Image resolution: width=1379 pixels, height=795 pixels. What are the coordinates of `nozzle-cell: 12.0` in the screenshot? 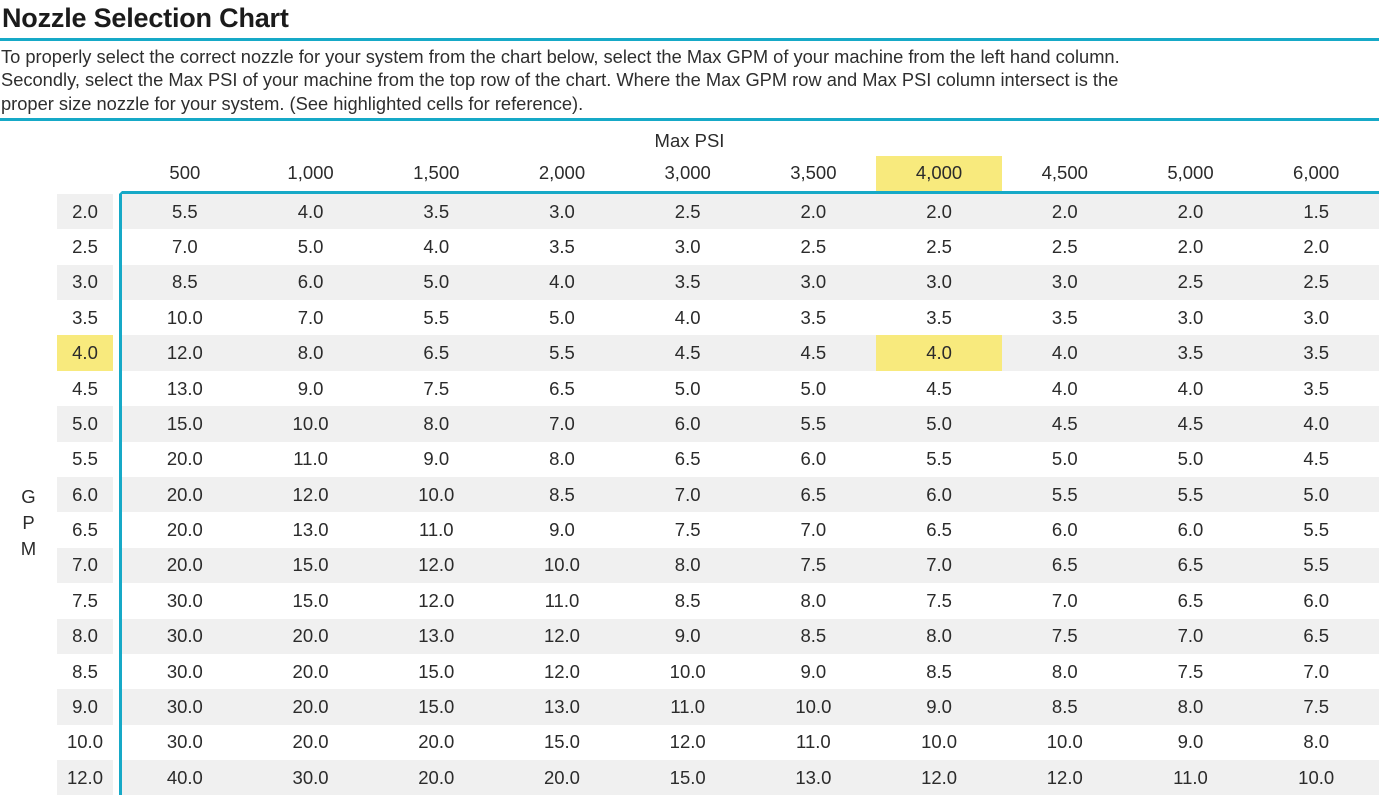 It's located at (1064, 777).